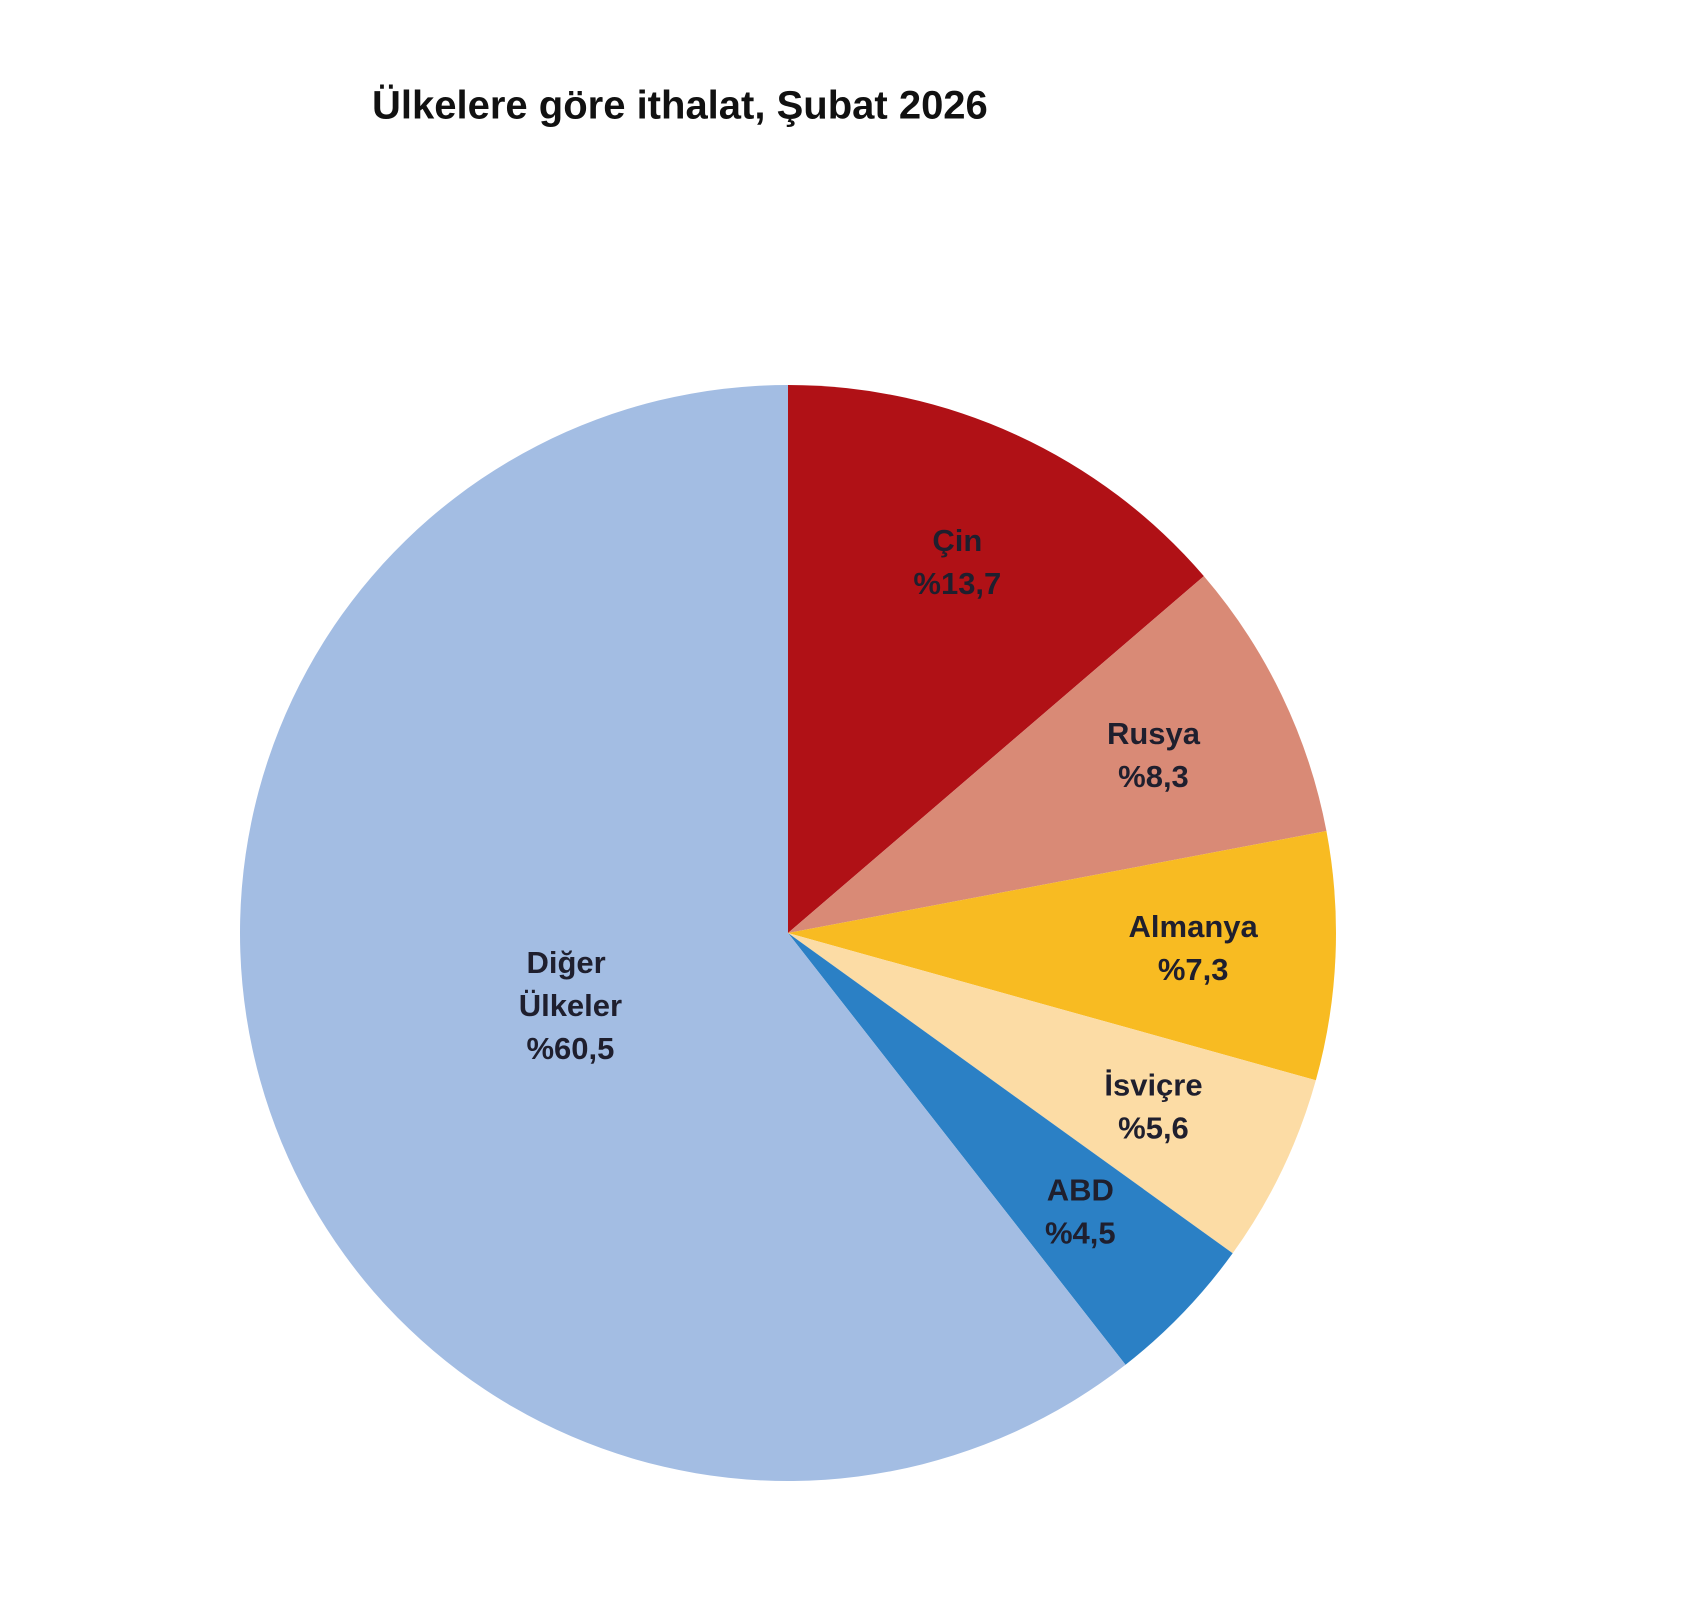  Describe the element at coordinates (570, 1048) in the screenshot. I see `slice-value-label: %60,5` at that location.